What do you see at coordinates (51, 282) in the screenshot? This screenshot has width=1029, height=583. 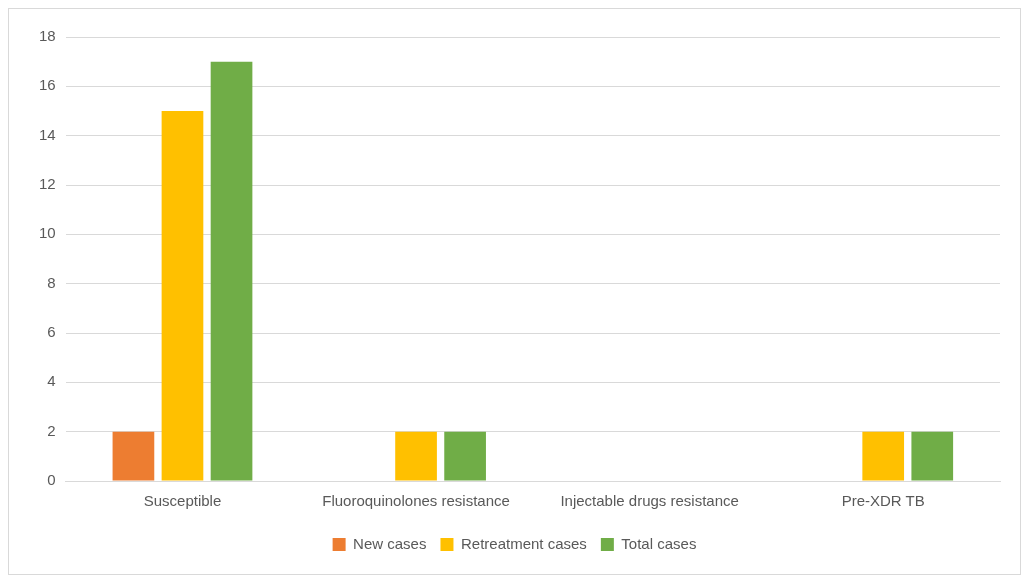 I see `y-tick-label: 8` at bounding box center [51, 282].